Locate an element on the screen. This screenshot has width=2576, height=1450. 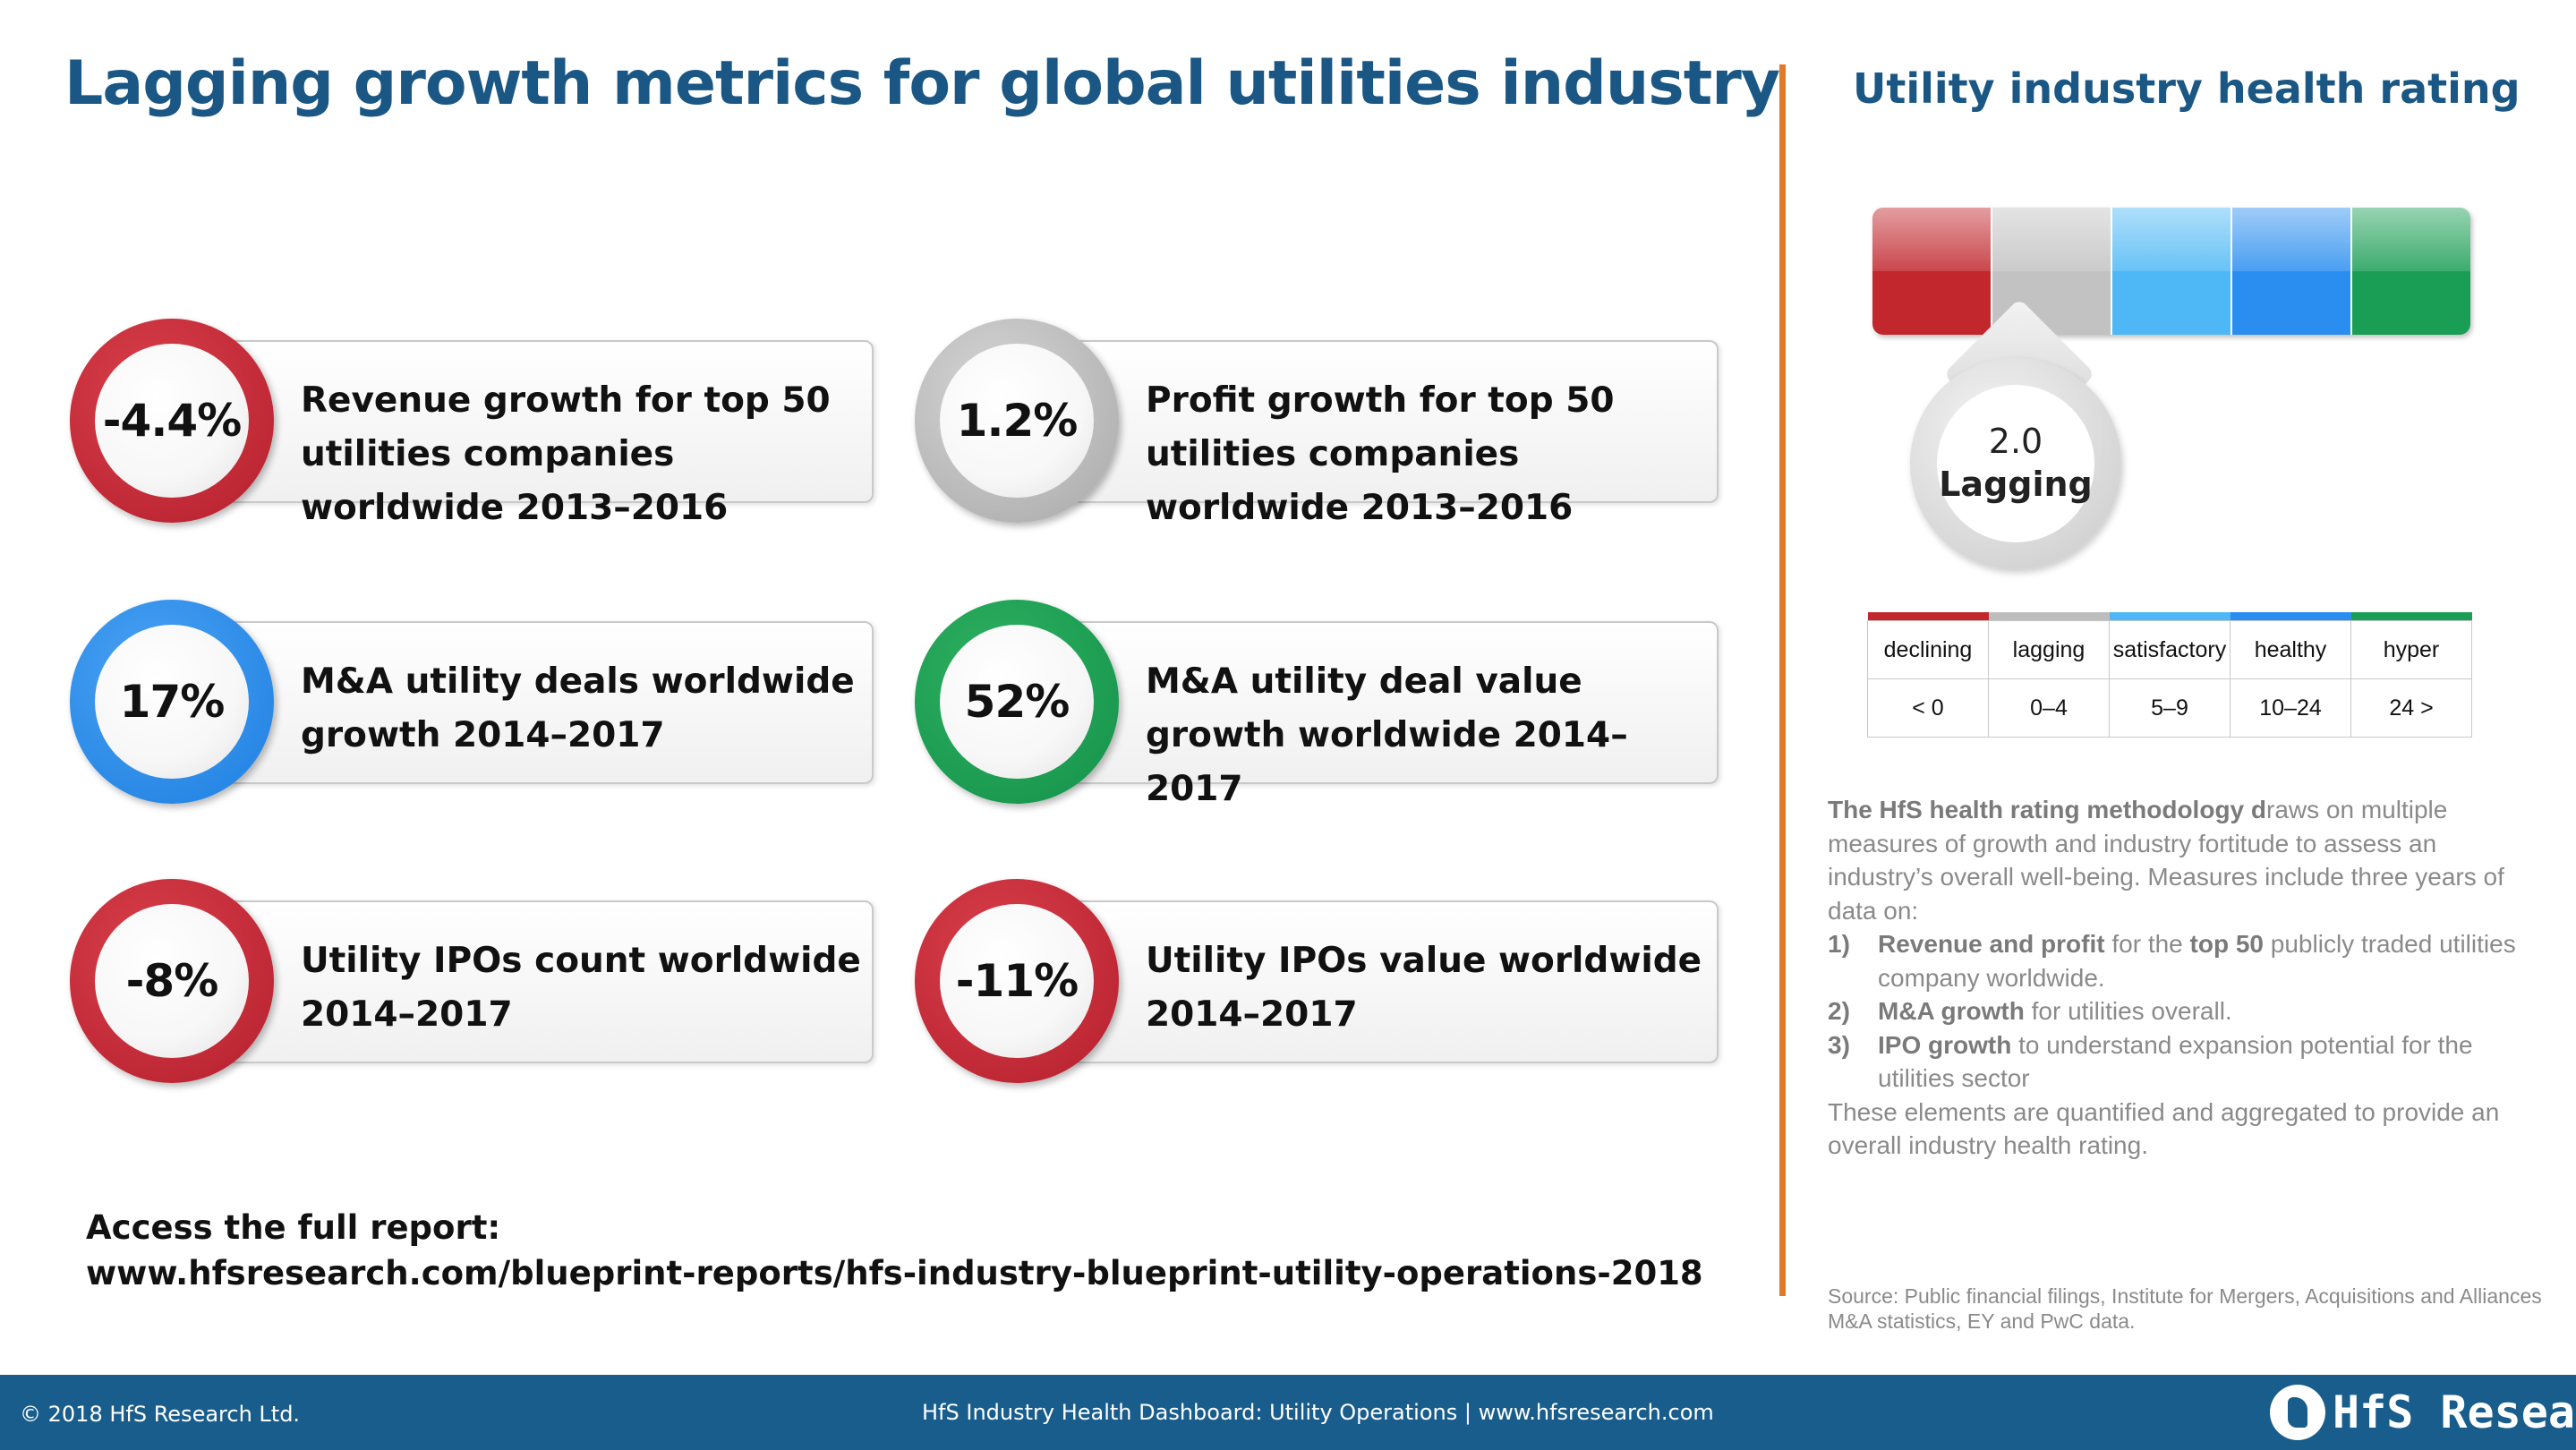
legend-color-satisfactory is located at coordinates (2170, 616).